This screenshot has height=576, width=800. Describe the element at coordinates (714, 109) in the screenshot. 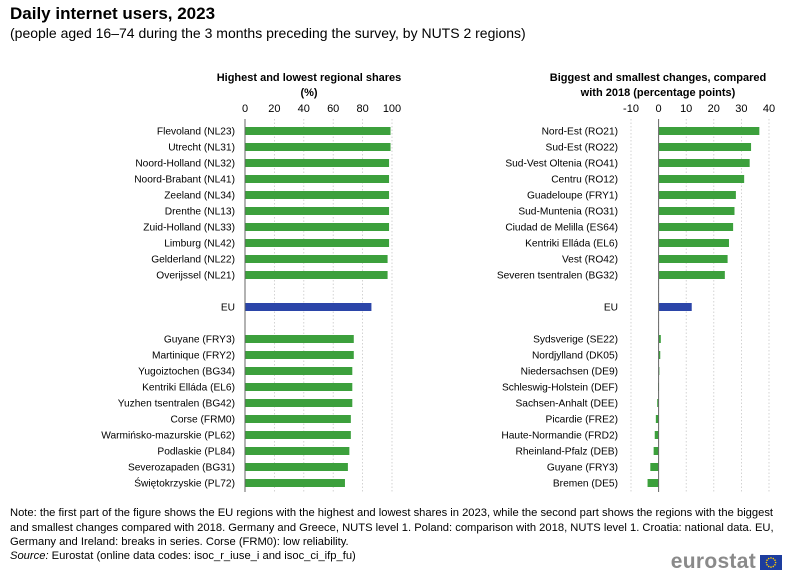

I see `panel-2-tick-label: 20` at that location.